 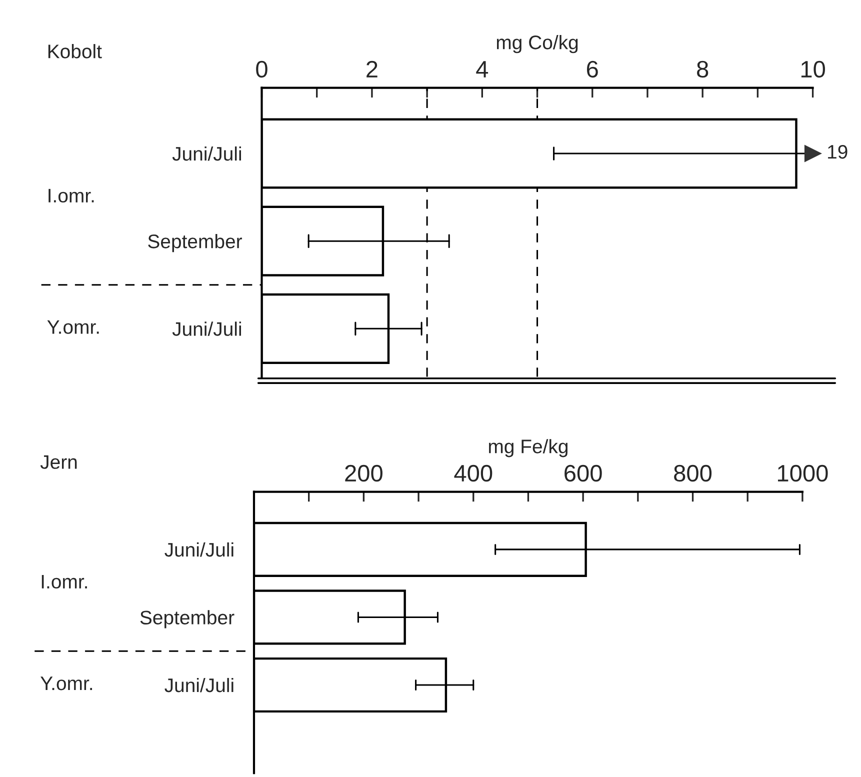 What do you see at coordinates (693, 473) in the screenshot?
I see `x-tick-label: 800` at bounding box center [693, 473].